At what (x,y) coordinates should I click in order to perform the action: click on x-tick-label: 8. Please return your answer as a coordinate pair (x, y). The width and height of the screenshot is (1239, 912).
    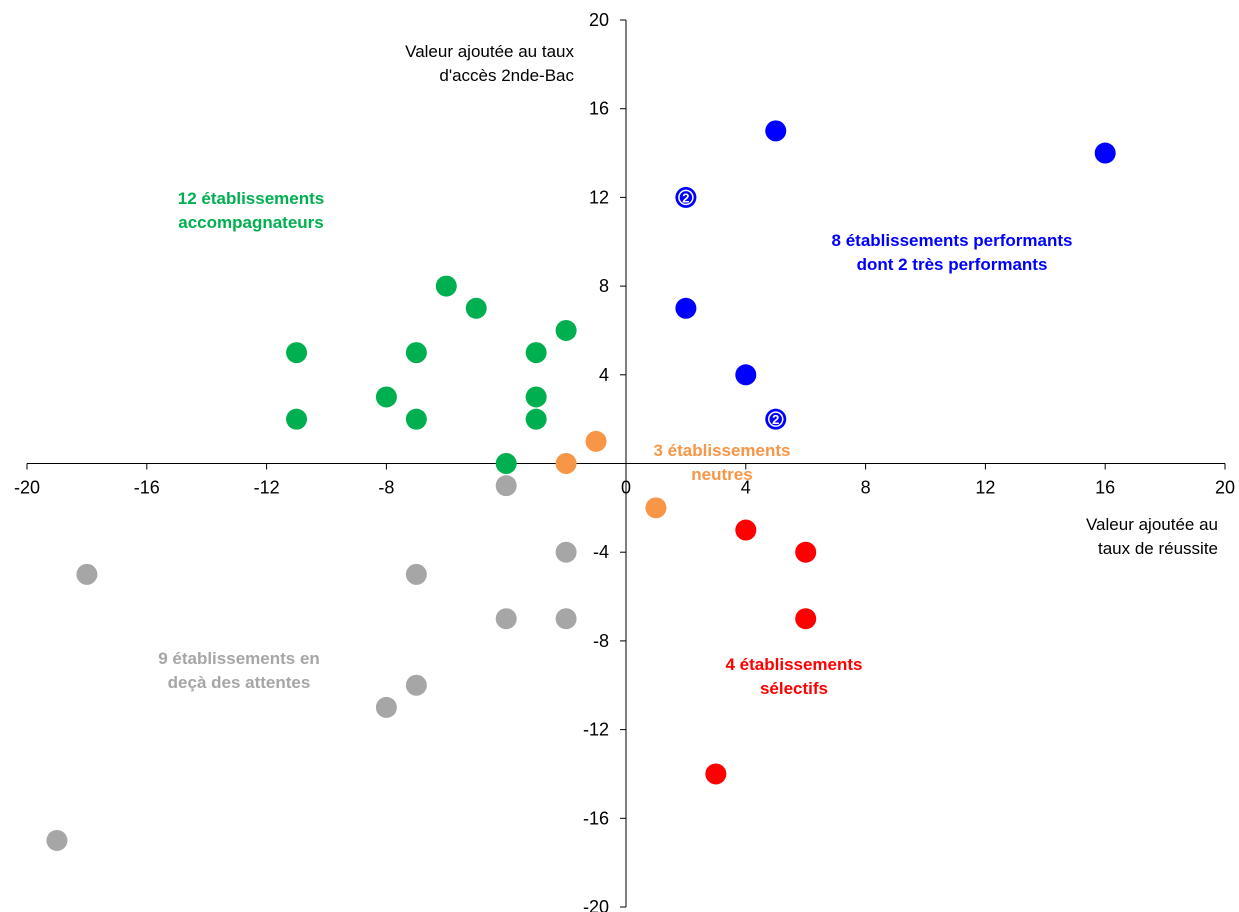
    Looking at the image, I should click on (866, 488).